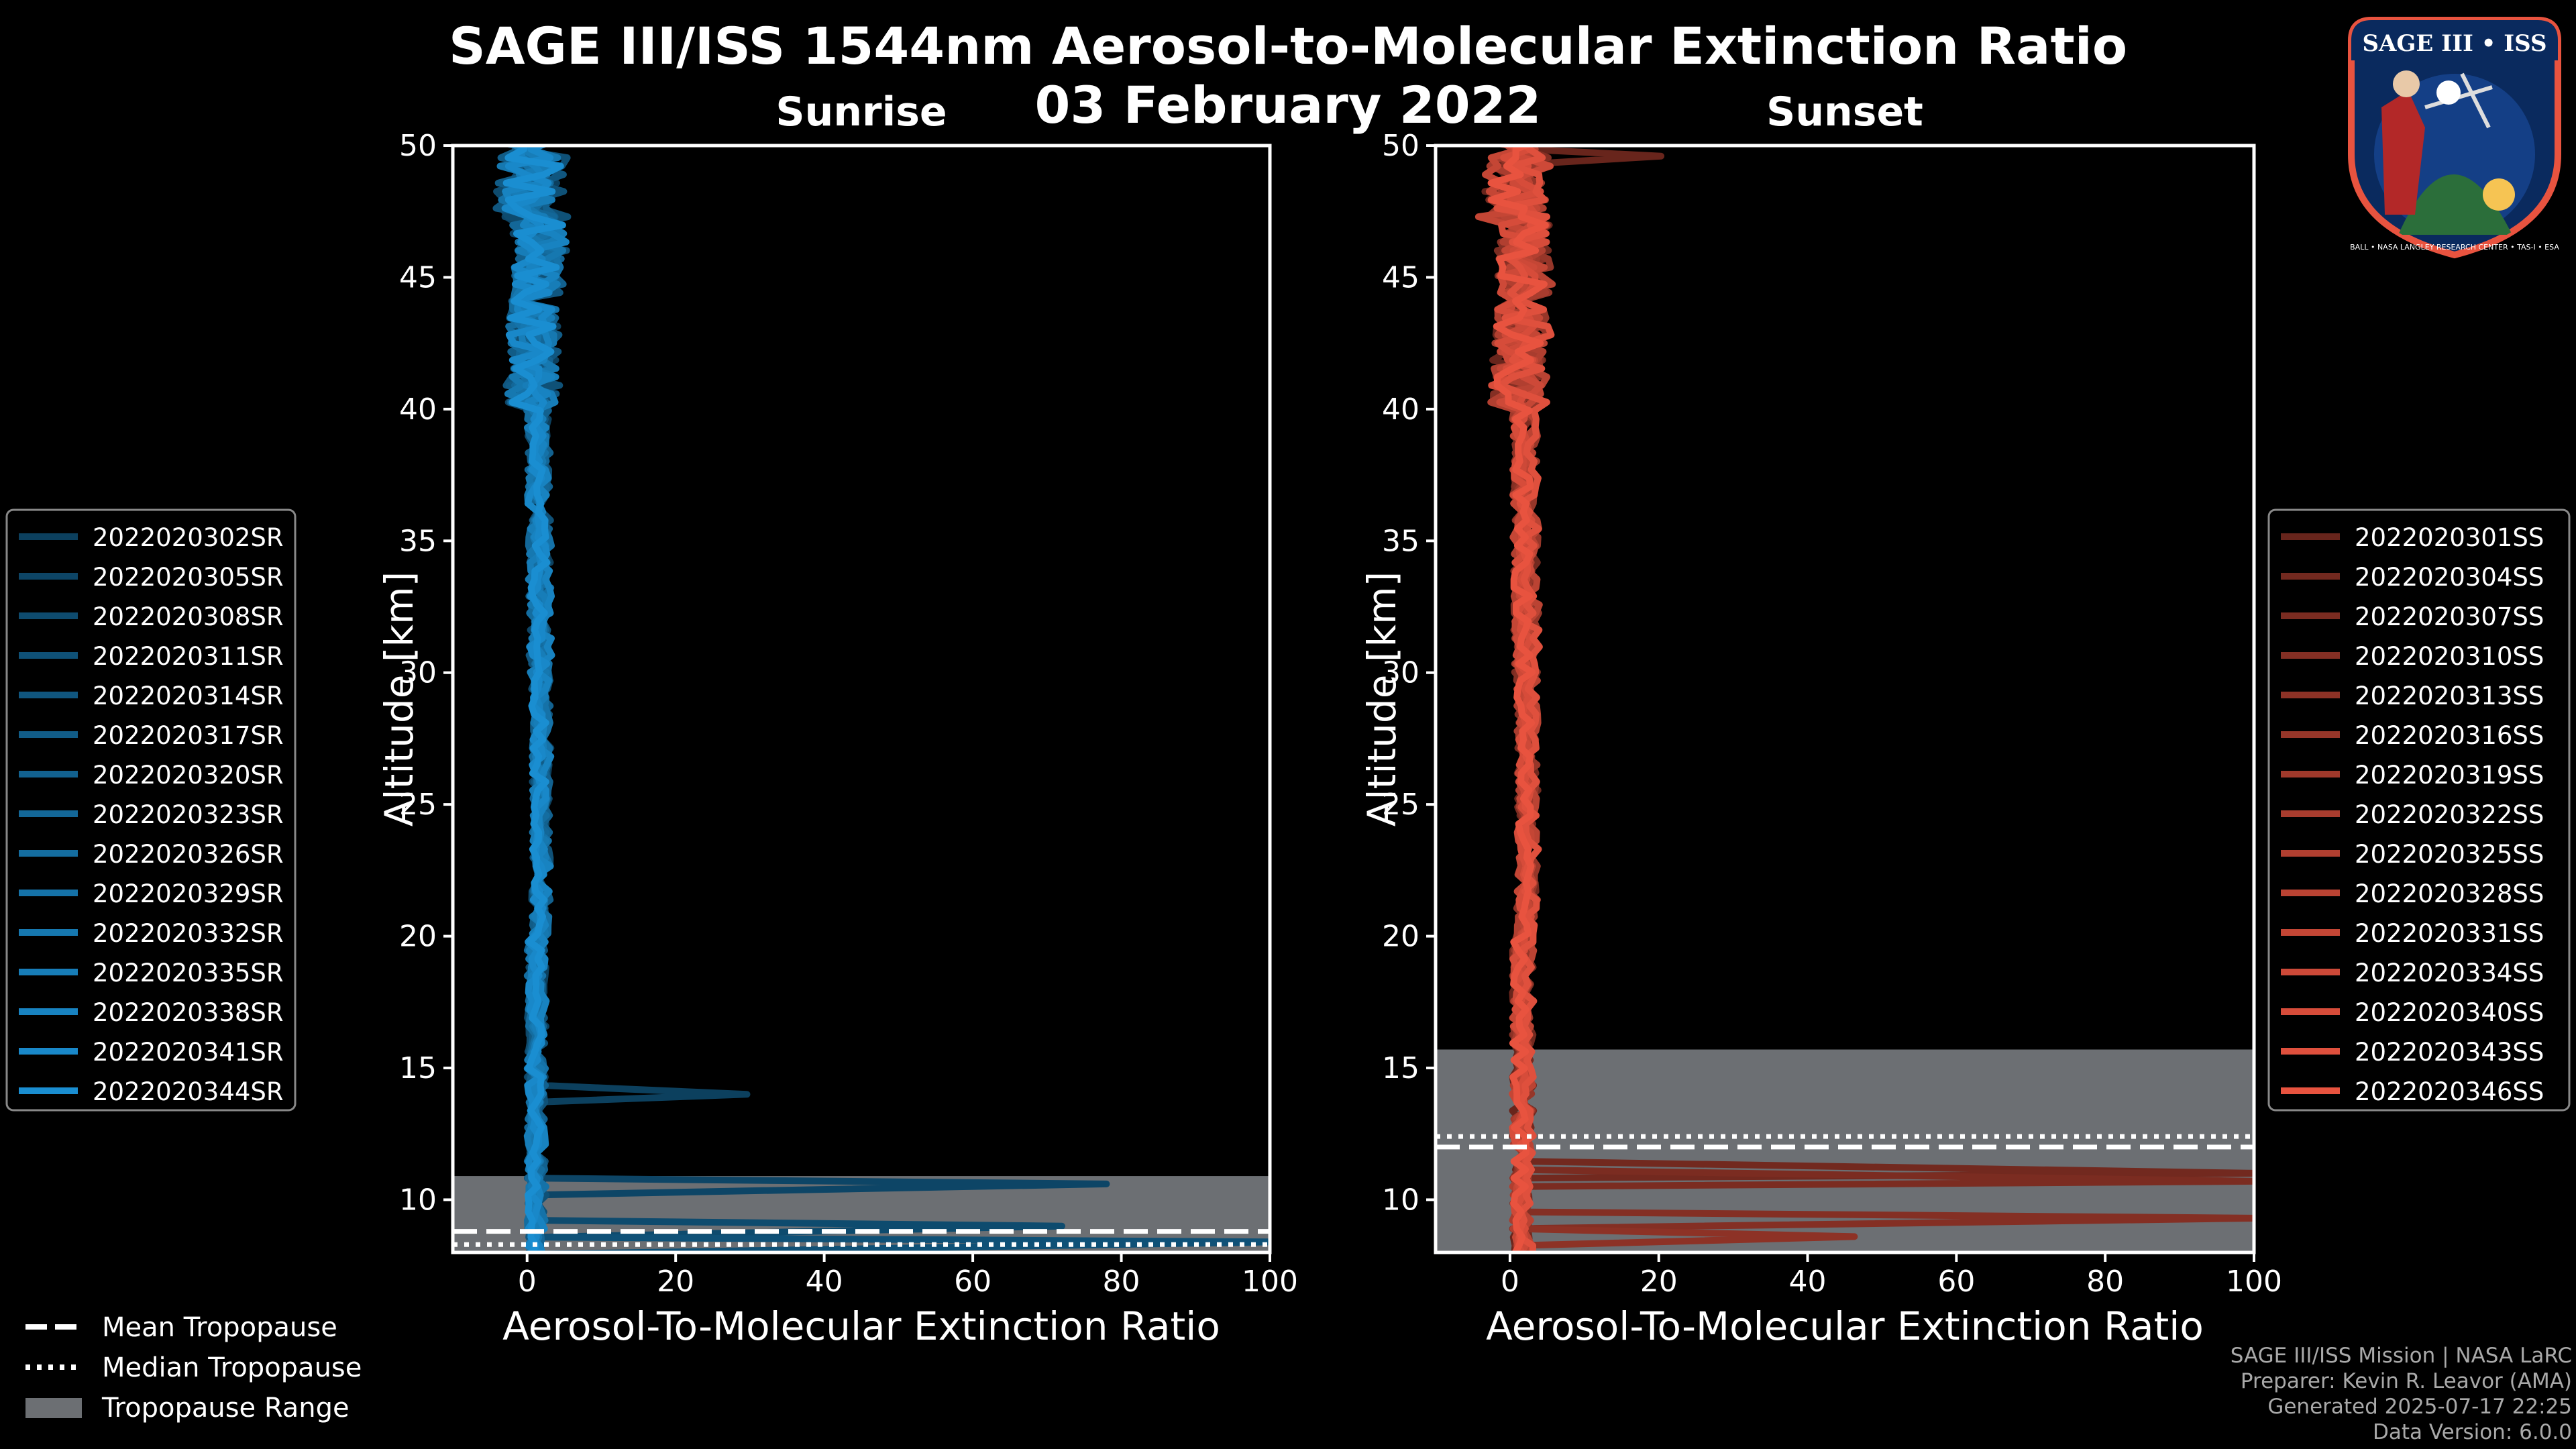 This screenshot has width=2576, height=1449. What do you see at coordinates (188, 616) in the screenshot?
I see `legend-label: 2022020308SR` at bounding box center [188, 616].